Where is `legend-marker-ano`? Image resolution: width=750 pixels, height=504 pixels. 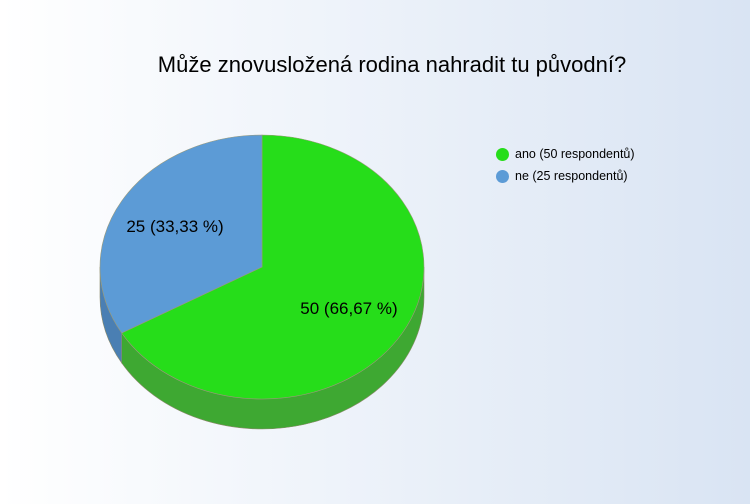 legend-marker-ano is located at coordinates (502, 154).